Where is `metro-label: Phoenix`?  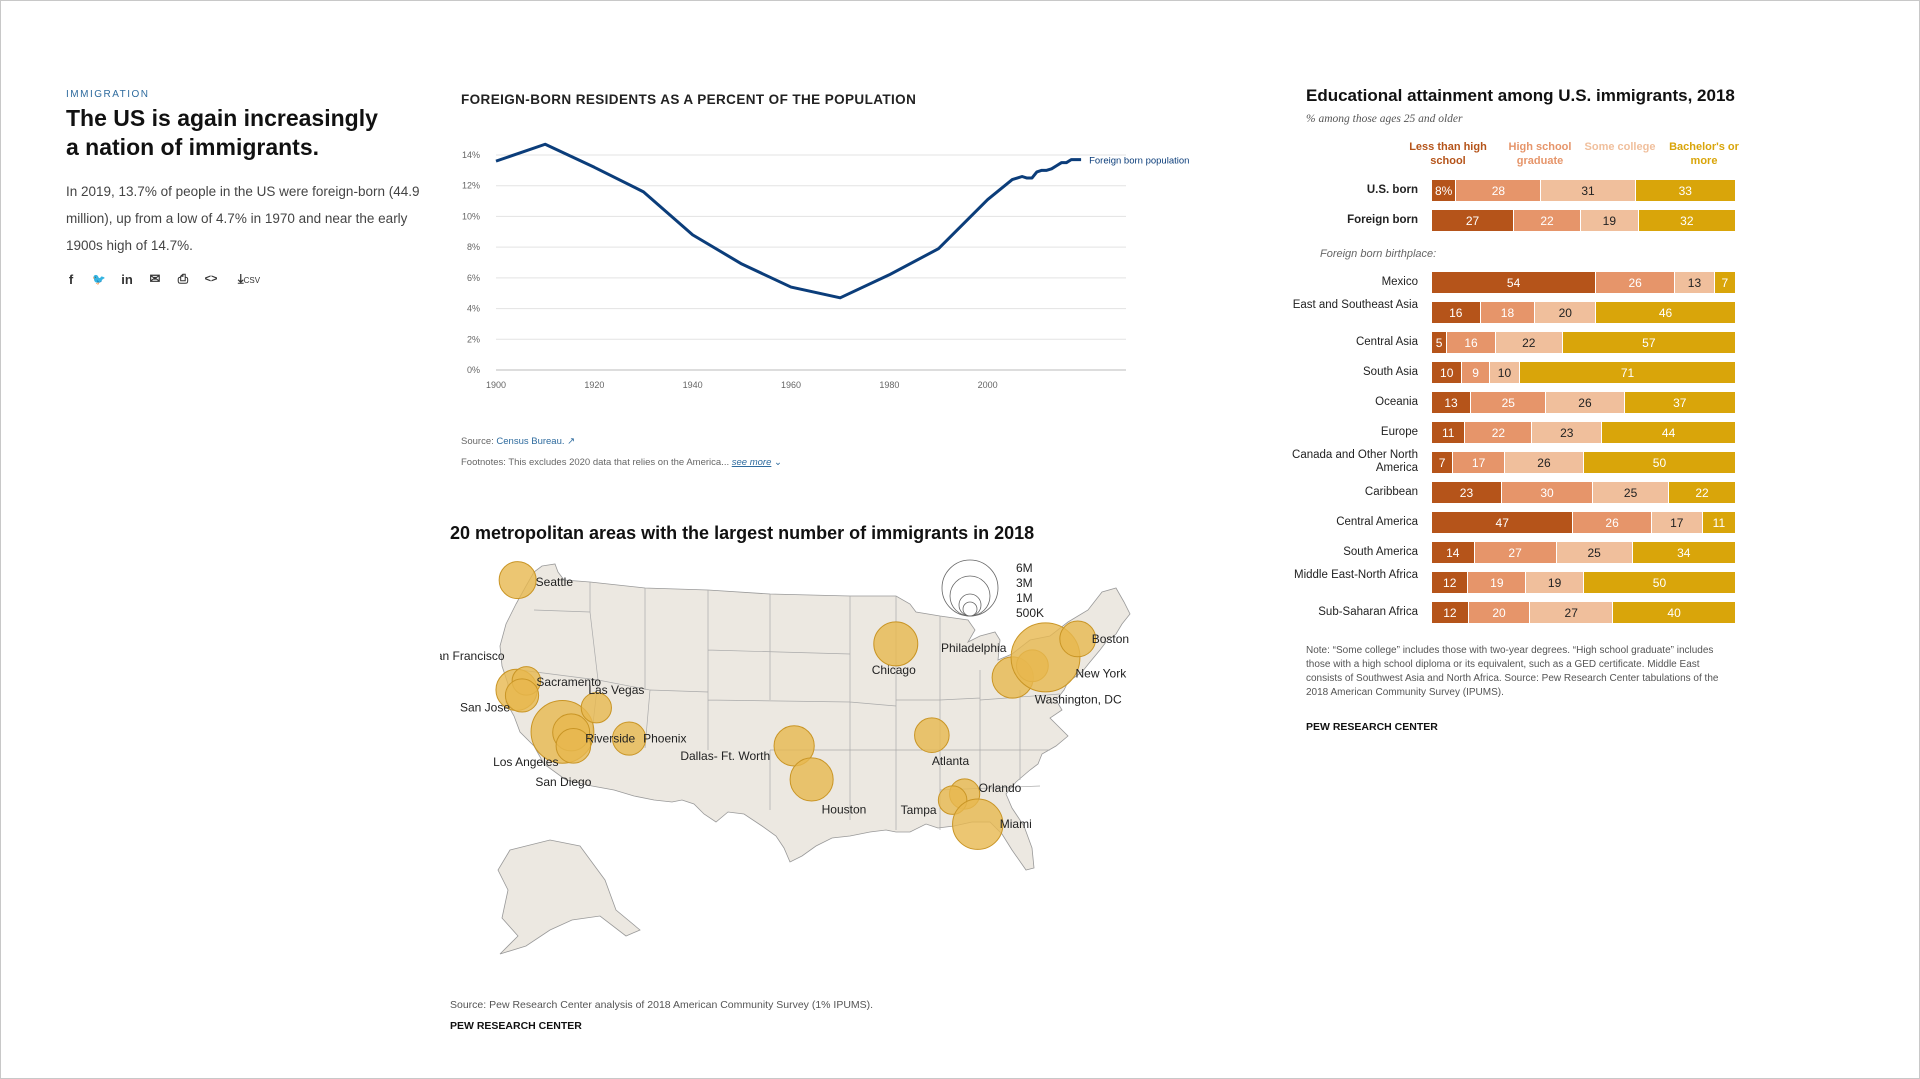 metro-label: Phoenix is located at coordinates (664, 739).